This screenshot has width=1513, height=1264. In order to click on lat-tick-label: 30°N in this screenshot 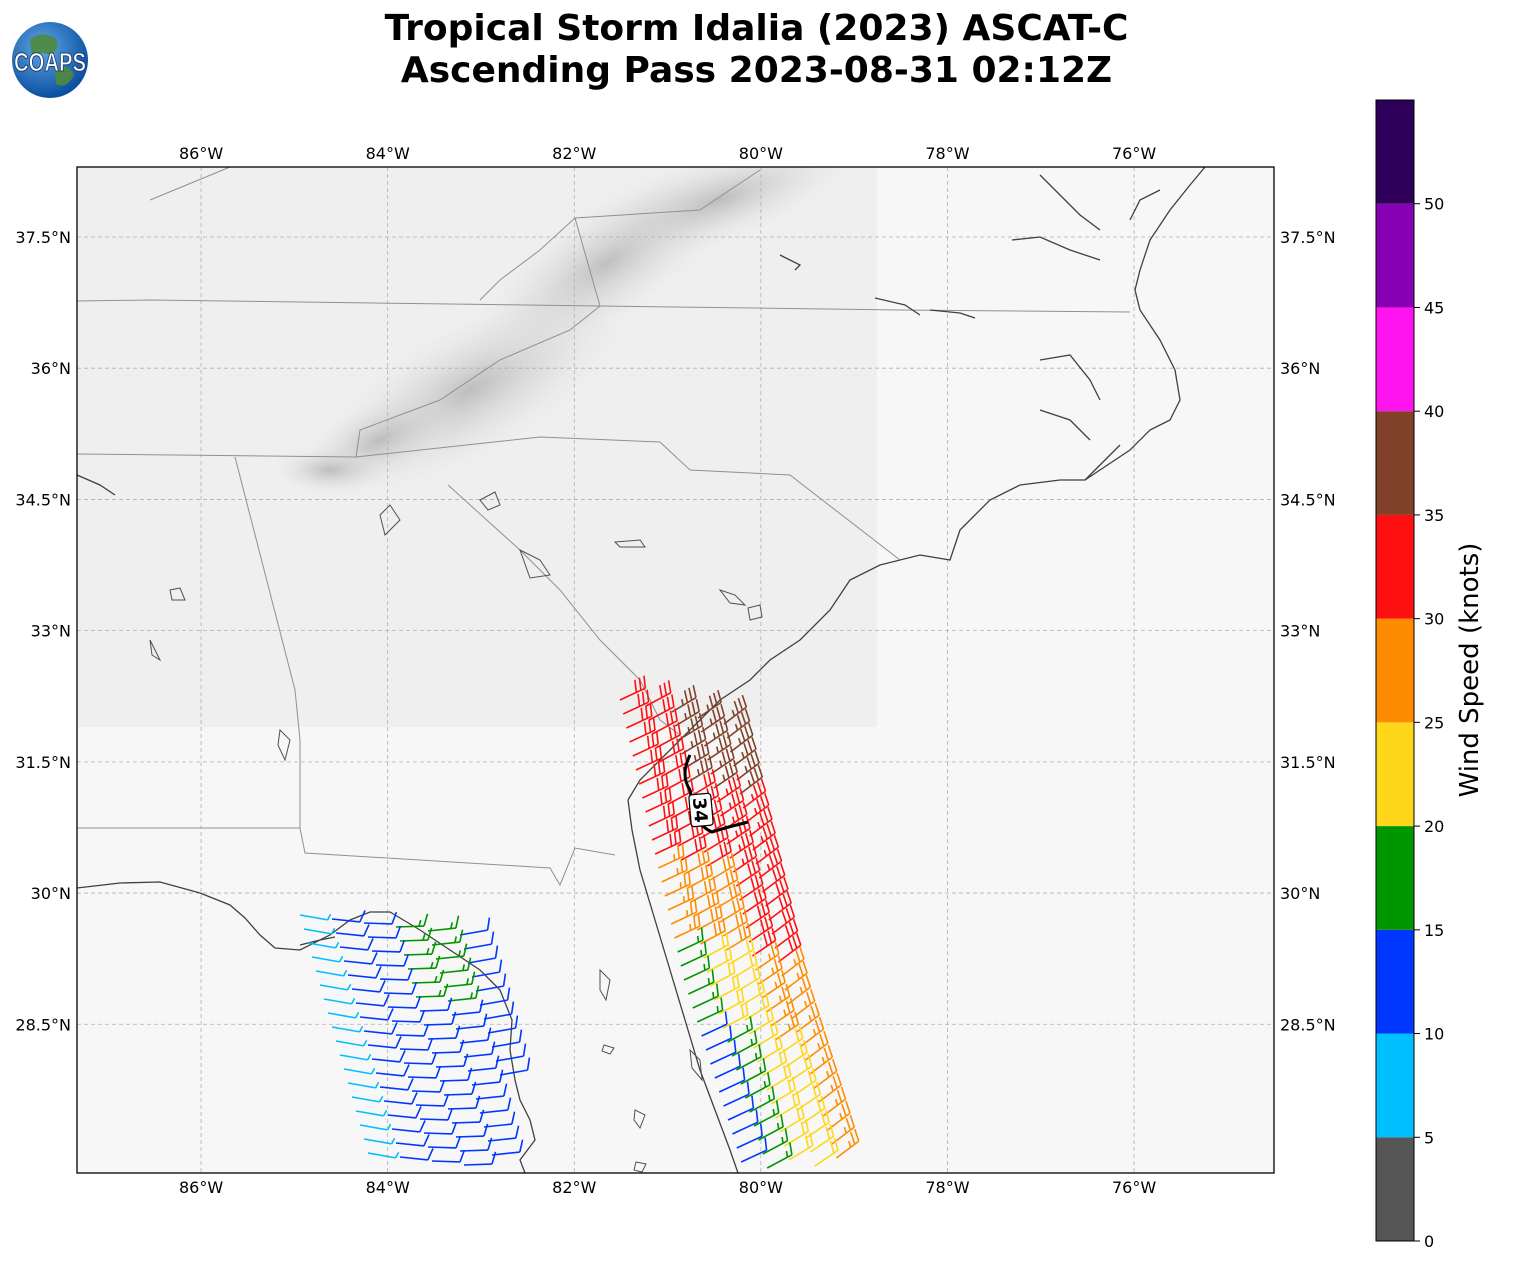, I will do `click(1300, 893)`.